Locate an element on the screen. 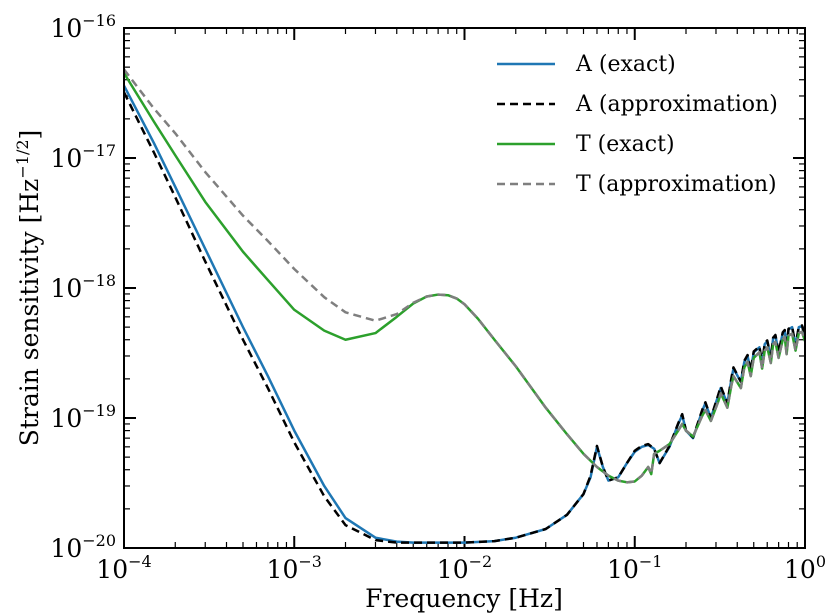  legend-label-3: T (approximation) is located at coordinates (676, 184).